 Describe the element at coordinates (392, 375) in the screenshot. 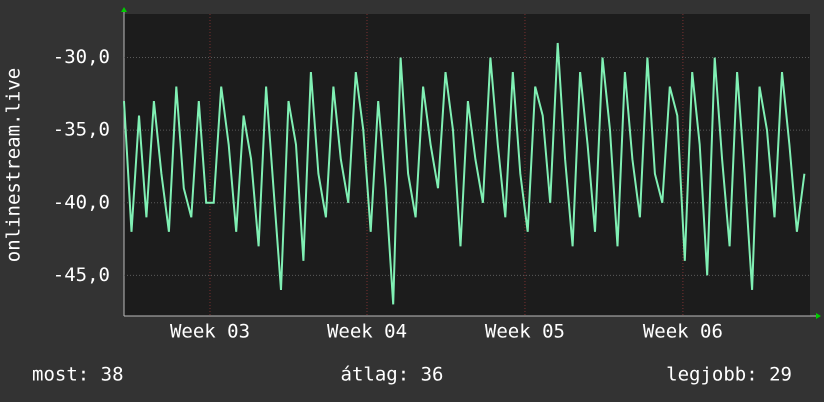

I see `stat-label: átlag: 36` at that location.